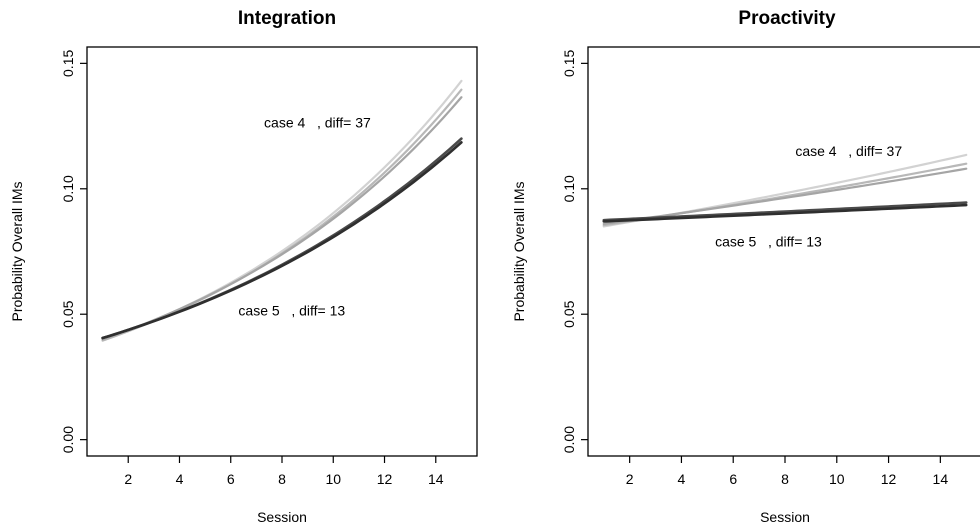 The image size is (980, 528). Describe the element at coordinates (287, 18) in the screenshot. I see `panel-1-title: Integration` at that location.